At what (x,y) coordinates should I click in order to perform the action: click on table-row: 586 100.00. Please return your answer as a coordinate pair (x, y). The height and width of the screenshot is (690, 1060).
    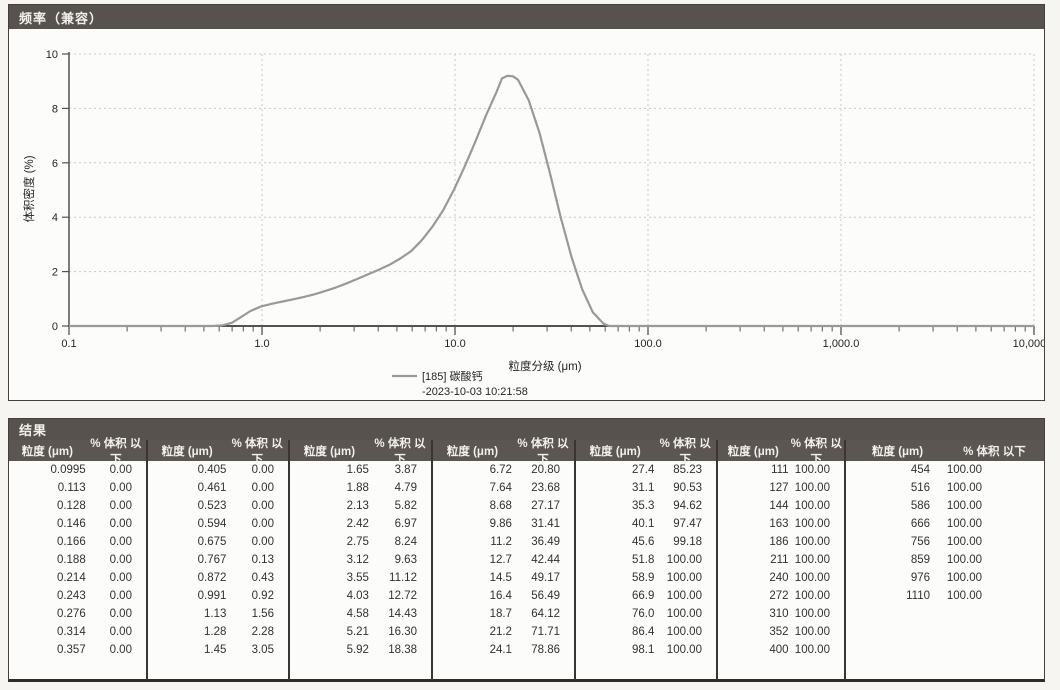
    Looking at the image, I should click on (921, 506).